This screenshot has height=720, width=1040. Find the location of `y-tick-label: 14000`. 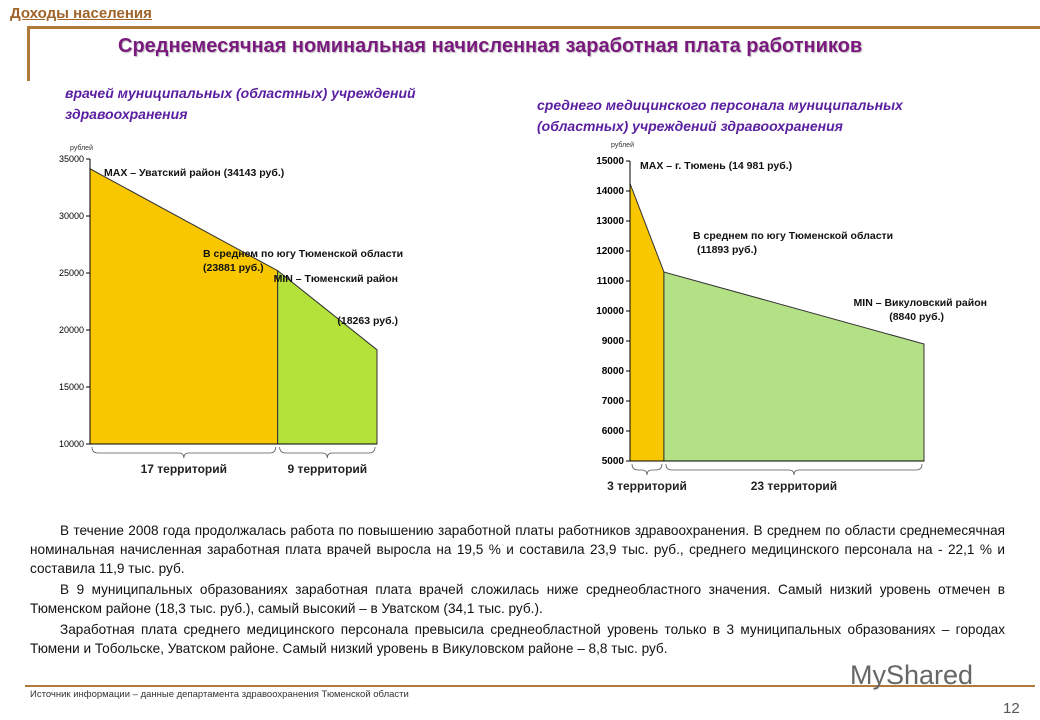

y-tick-label: 14000 is located at coordinates (610, 191).